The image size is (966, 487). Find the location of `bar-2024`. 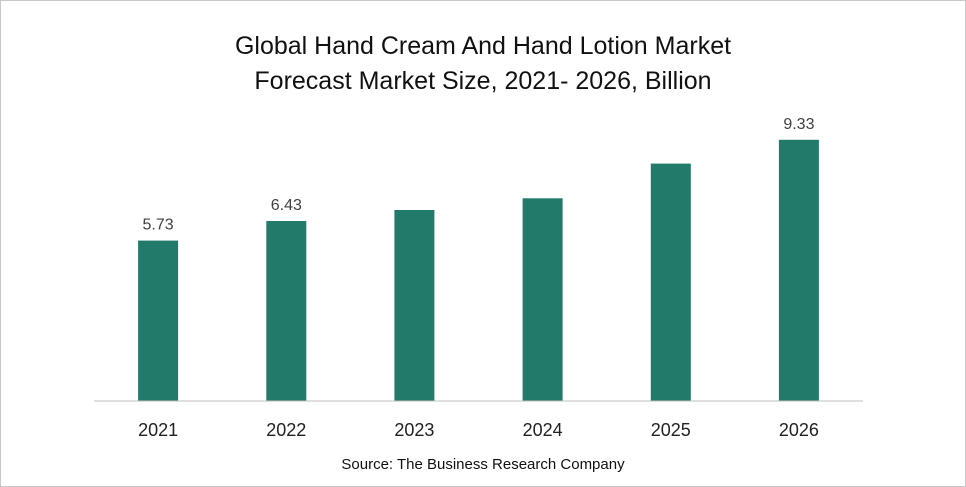

bar-2024 is located at coordinates (542, 299).